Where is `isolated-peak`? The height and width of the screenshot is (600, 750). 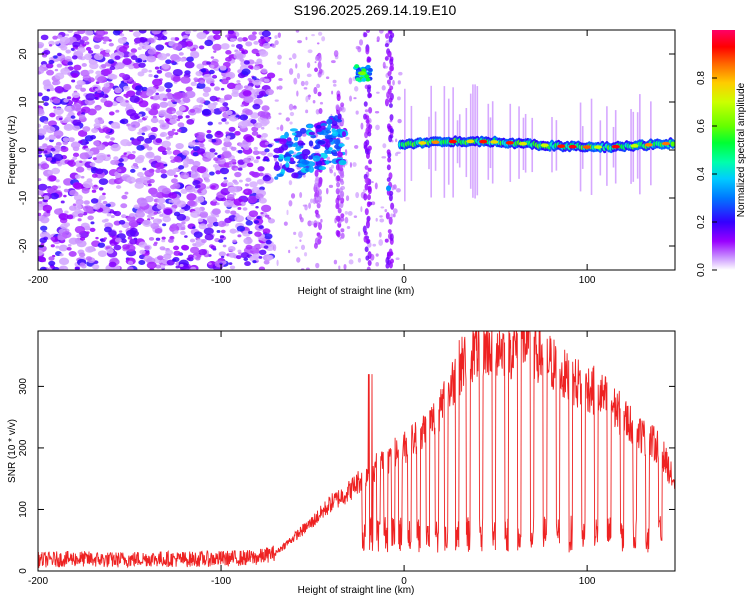
isolated-peak is located at coordinates (389, 188).